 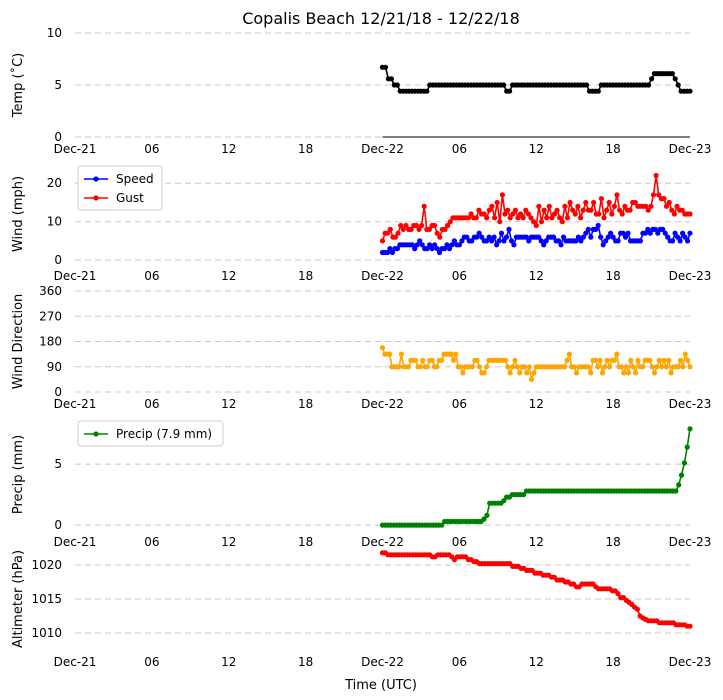 I want to click on xtick-temp-1: 06, so click(x=151, y=149).